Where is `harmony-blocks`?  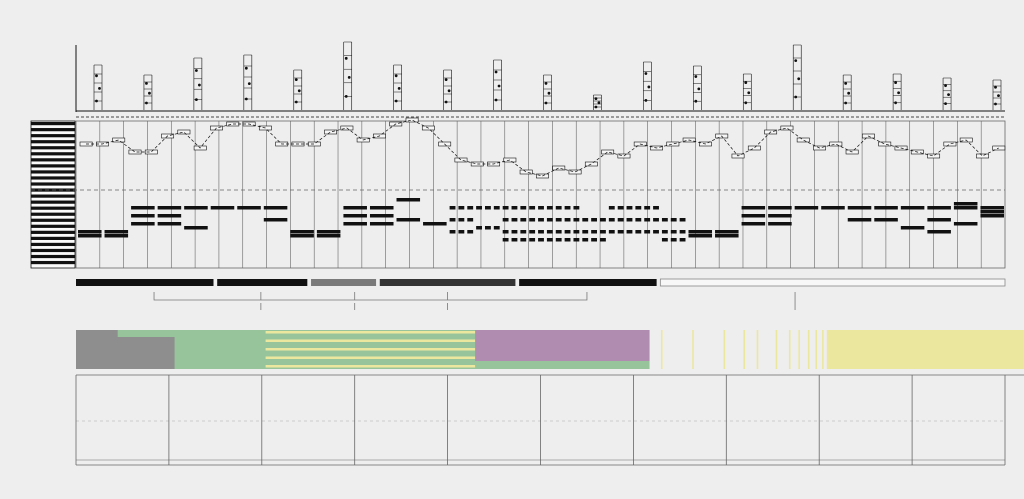 harmony-blocks is located at coordinates (550, 349).